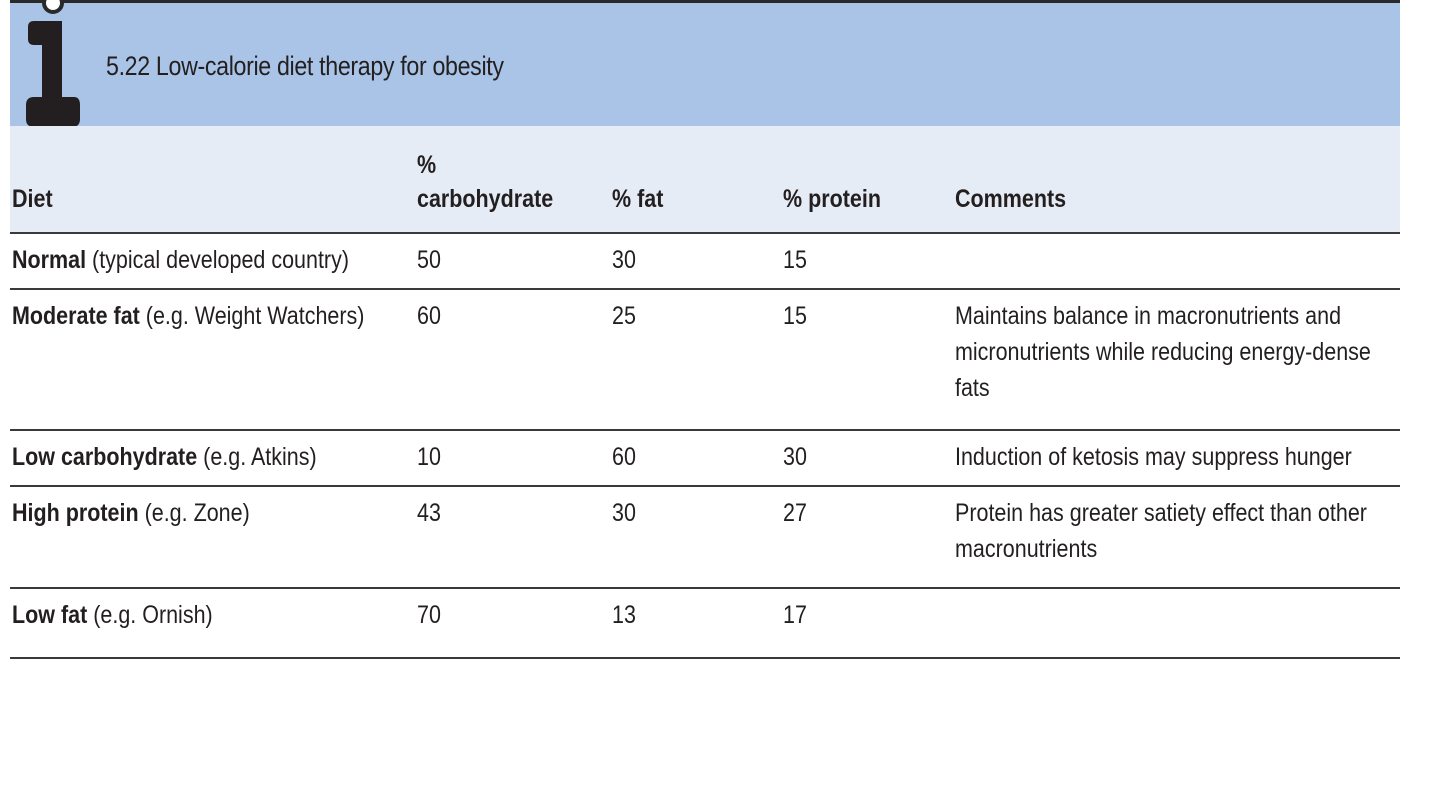 Image resolution: width=1440 pixels, height=810 pixels. I want to click on diet-detail: (e.g. Atkins), so click(257, 457).